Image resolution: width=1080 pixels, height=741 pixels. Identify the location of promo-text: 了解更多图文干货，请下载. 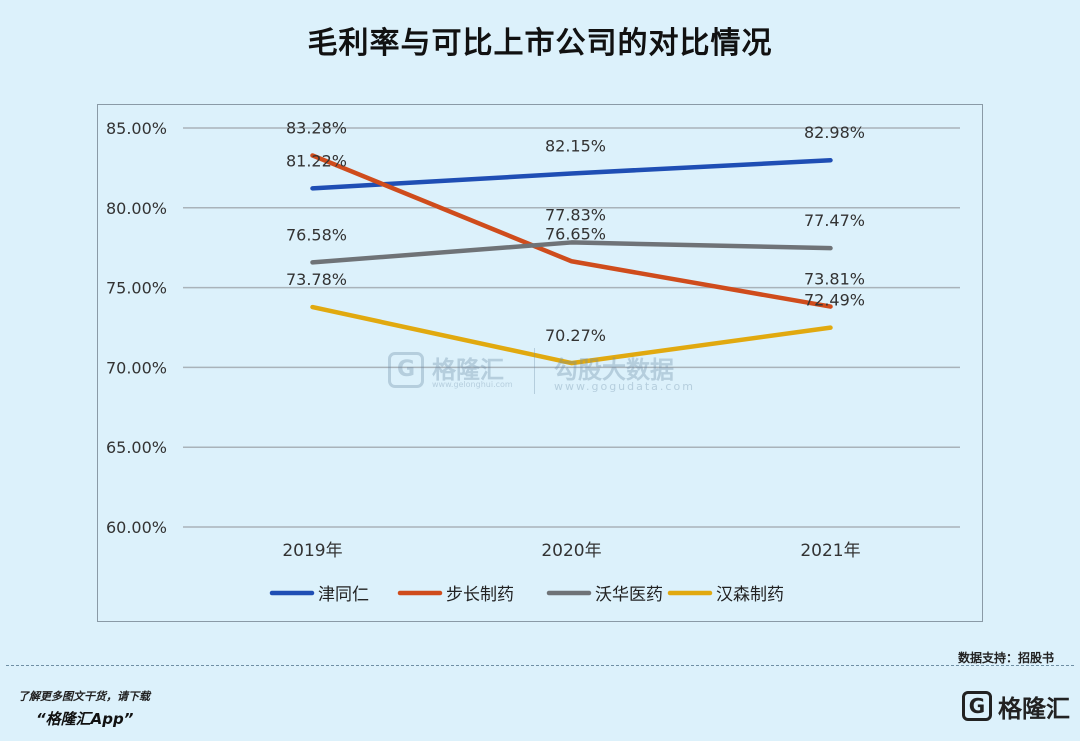
(84, 696).